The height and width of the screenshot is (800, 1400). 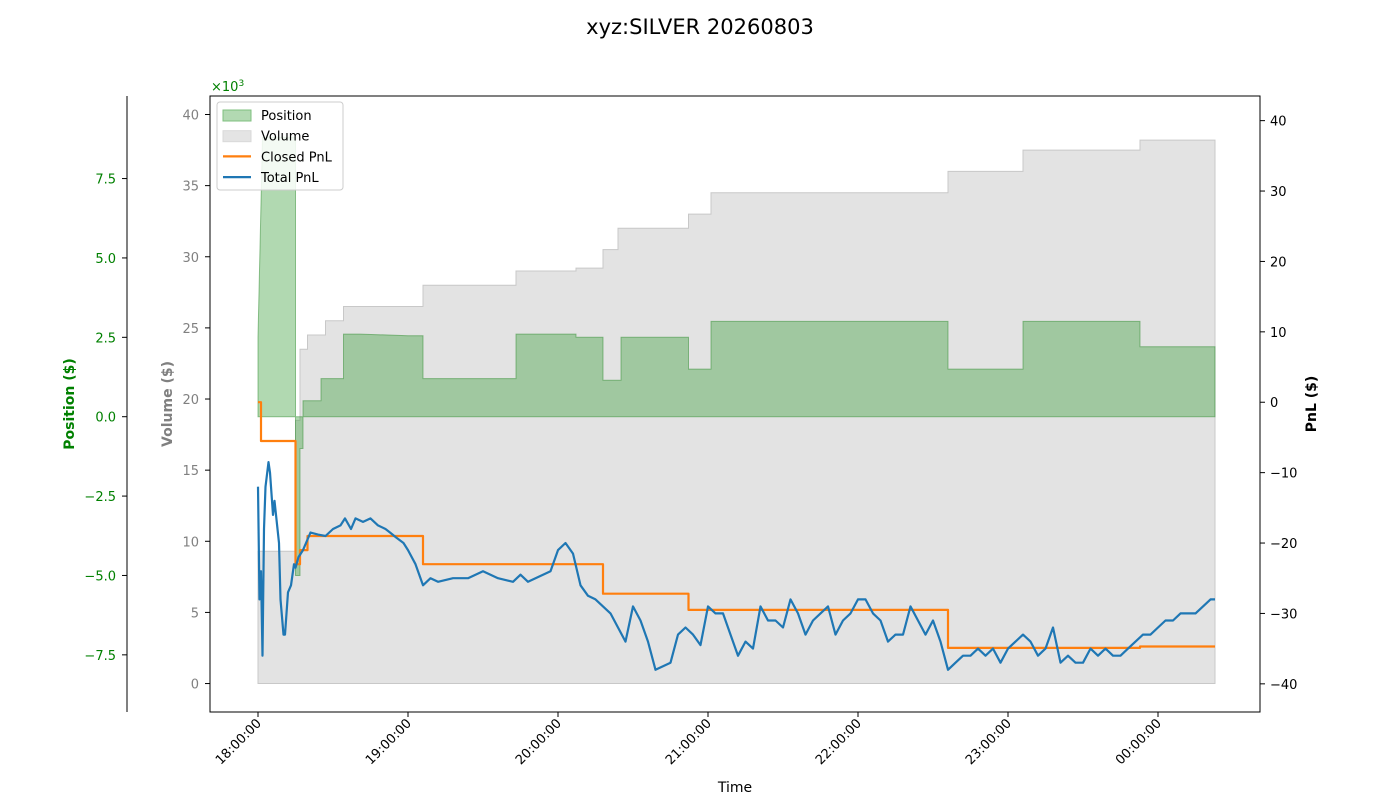 I want to click on legend-box, so click(x=280, y=146).